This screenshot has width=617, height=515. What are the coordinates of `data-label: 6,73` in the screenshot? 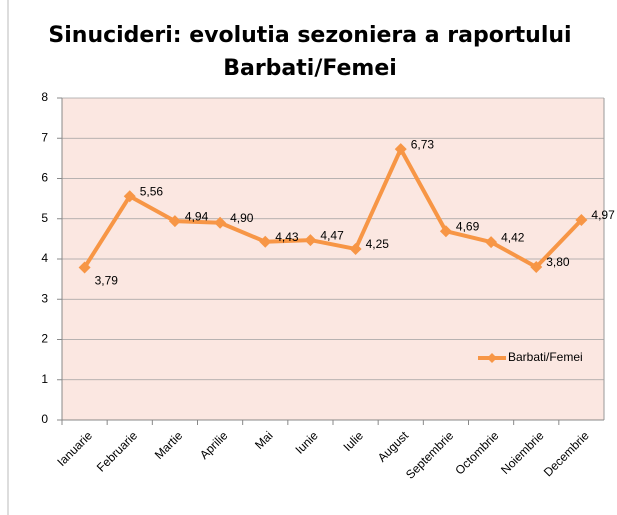 It's located at (423, 144).